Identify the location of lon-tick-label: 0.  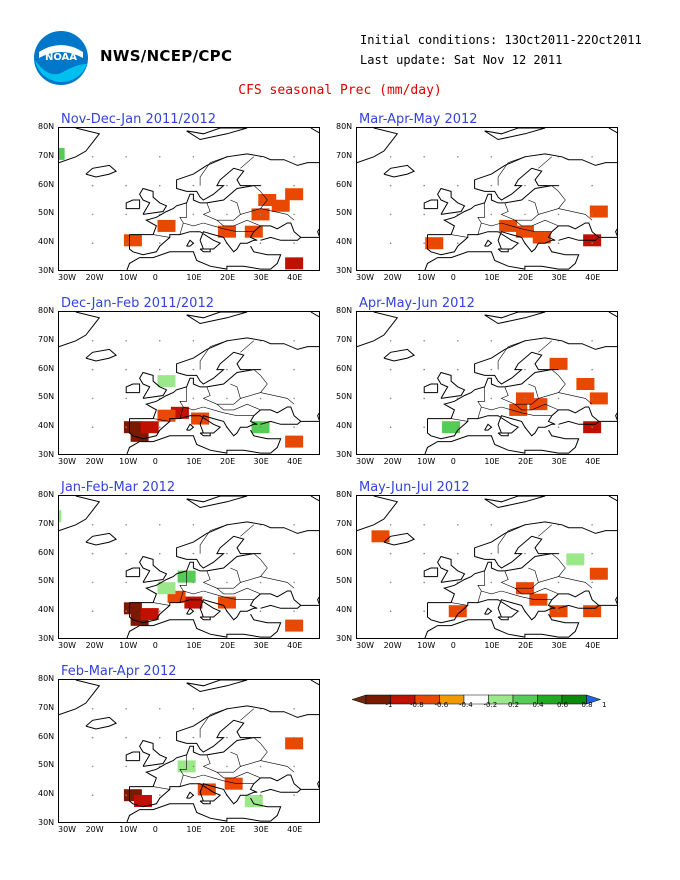
(155, 277).